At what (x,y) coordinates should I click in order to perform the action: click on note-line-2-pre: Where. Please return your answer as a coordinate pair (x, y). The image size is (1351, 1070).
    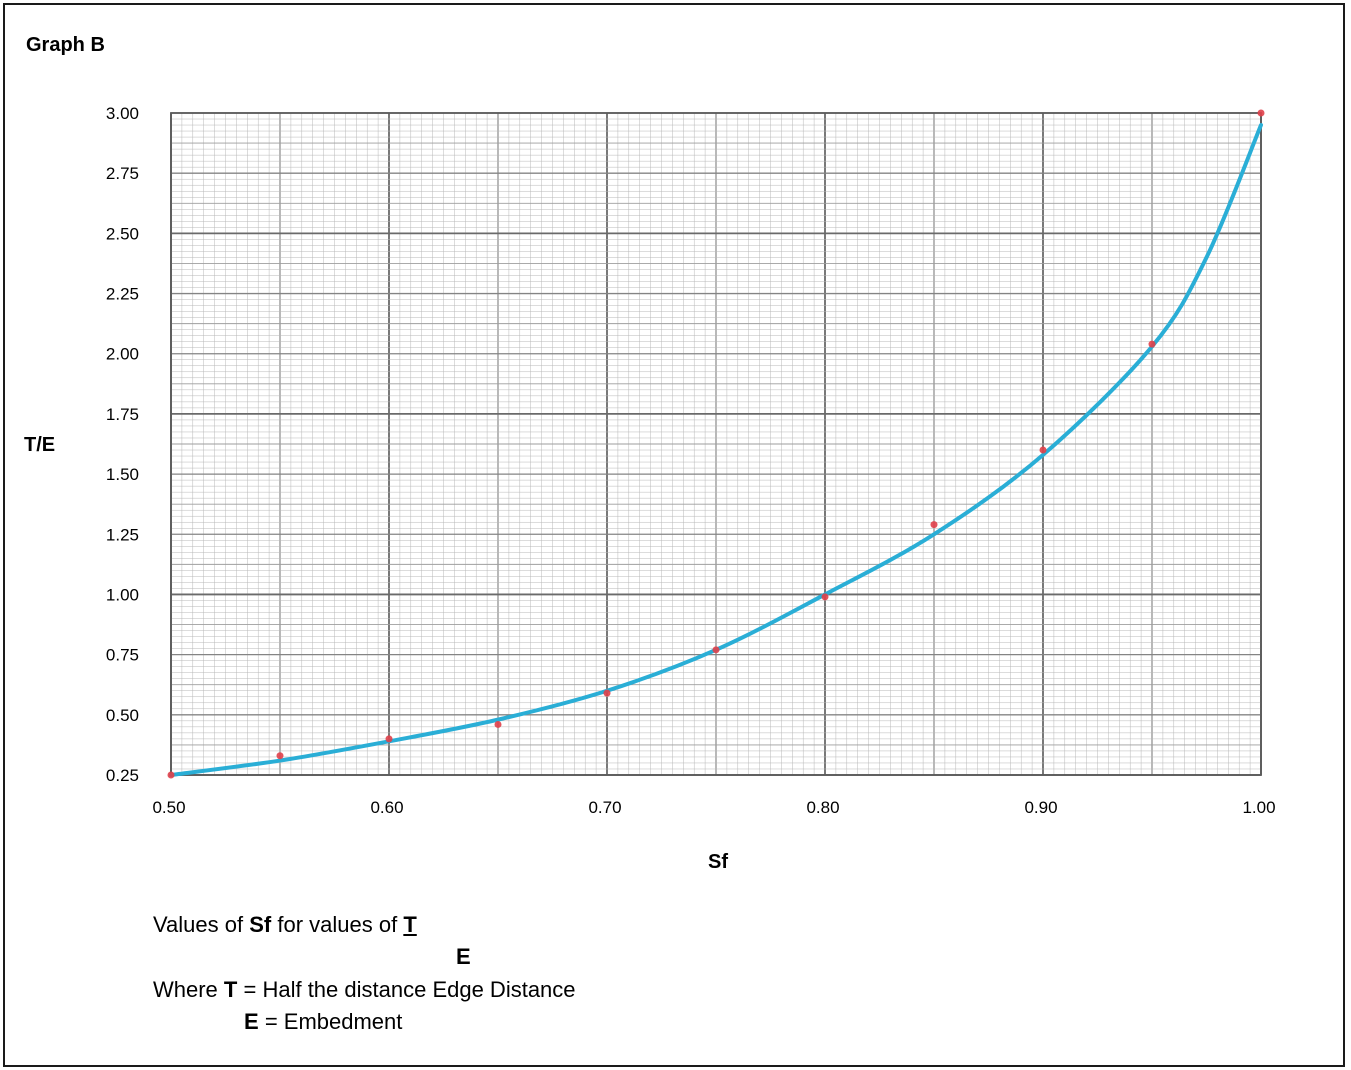
    Looking at the image, I should click on (185, 989).